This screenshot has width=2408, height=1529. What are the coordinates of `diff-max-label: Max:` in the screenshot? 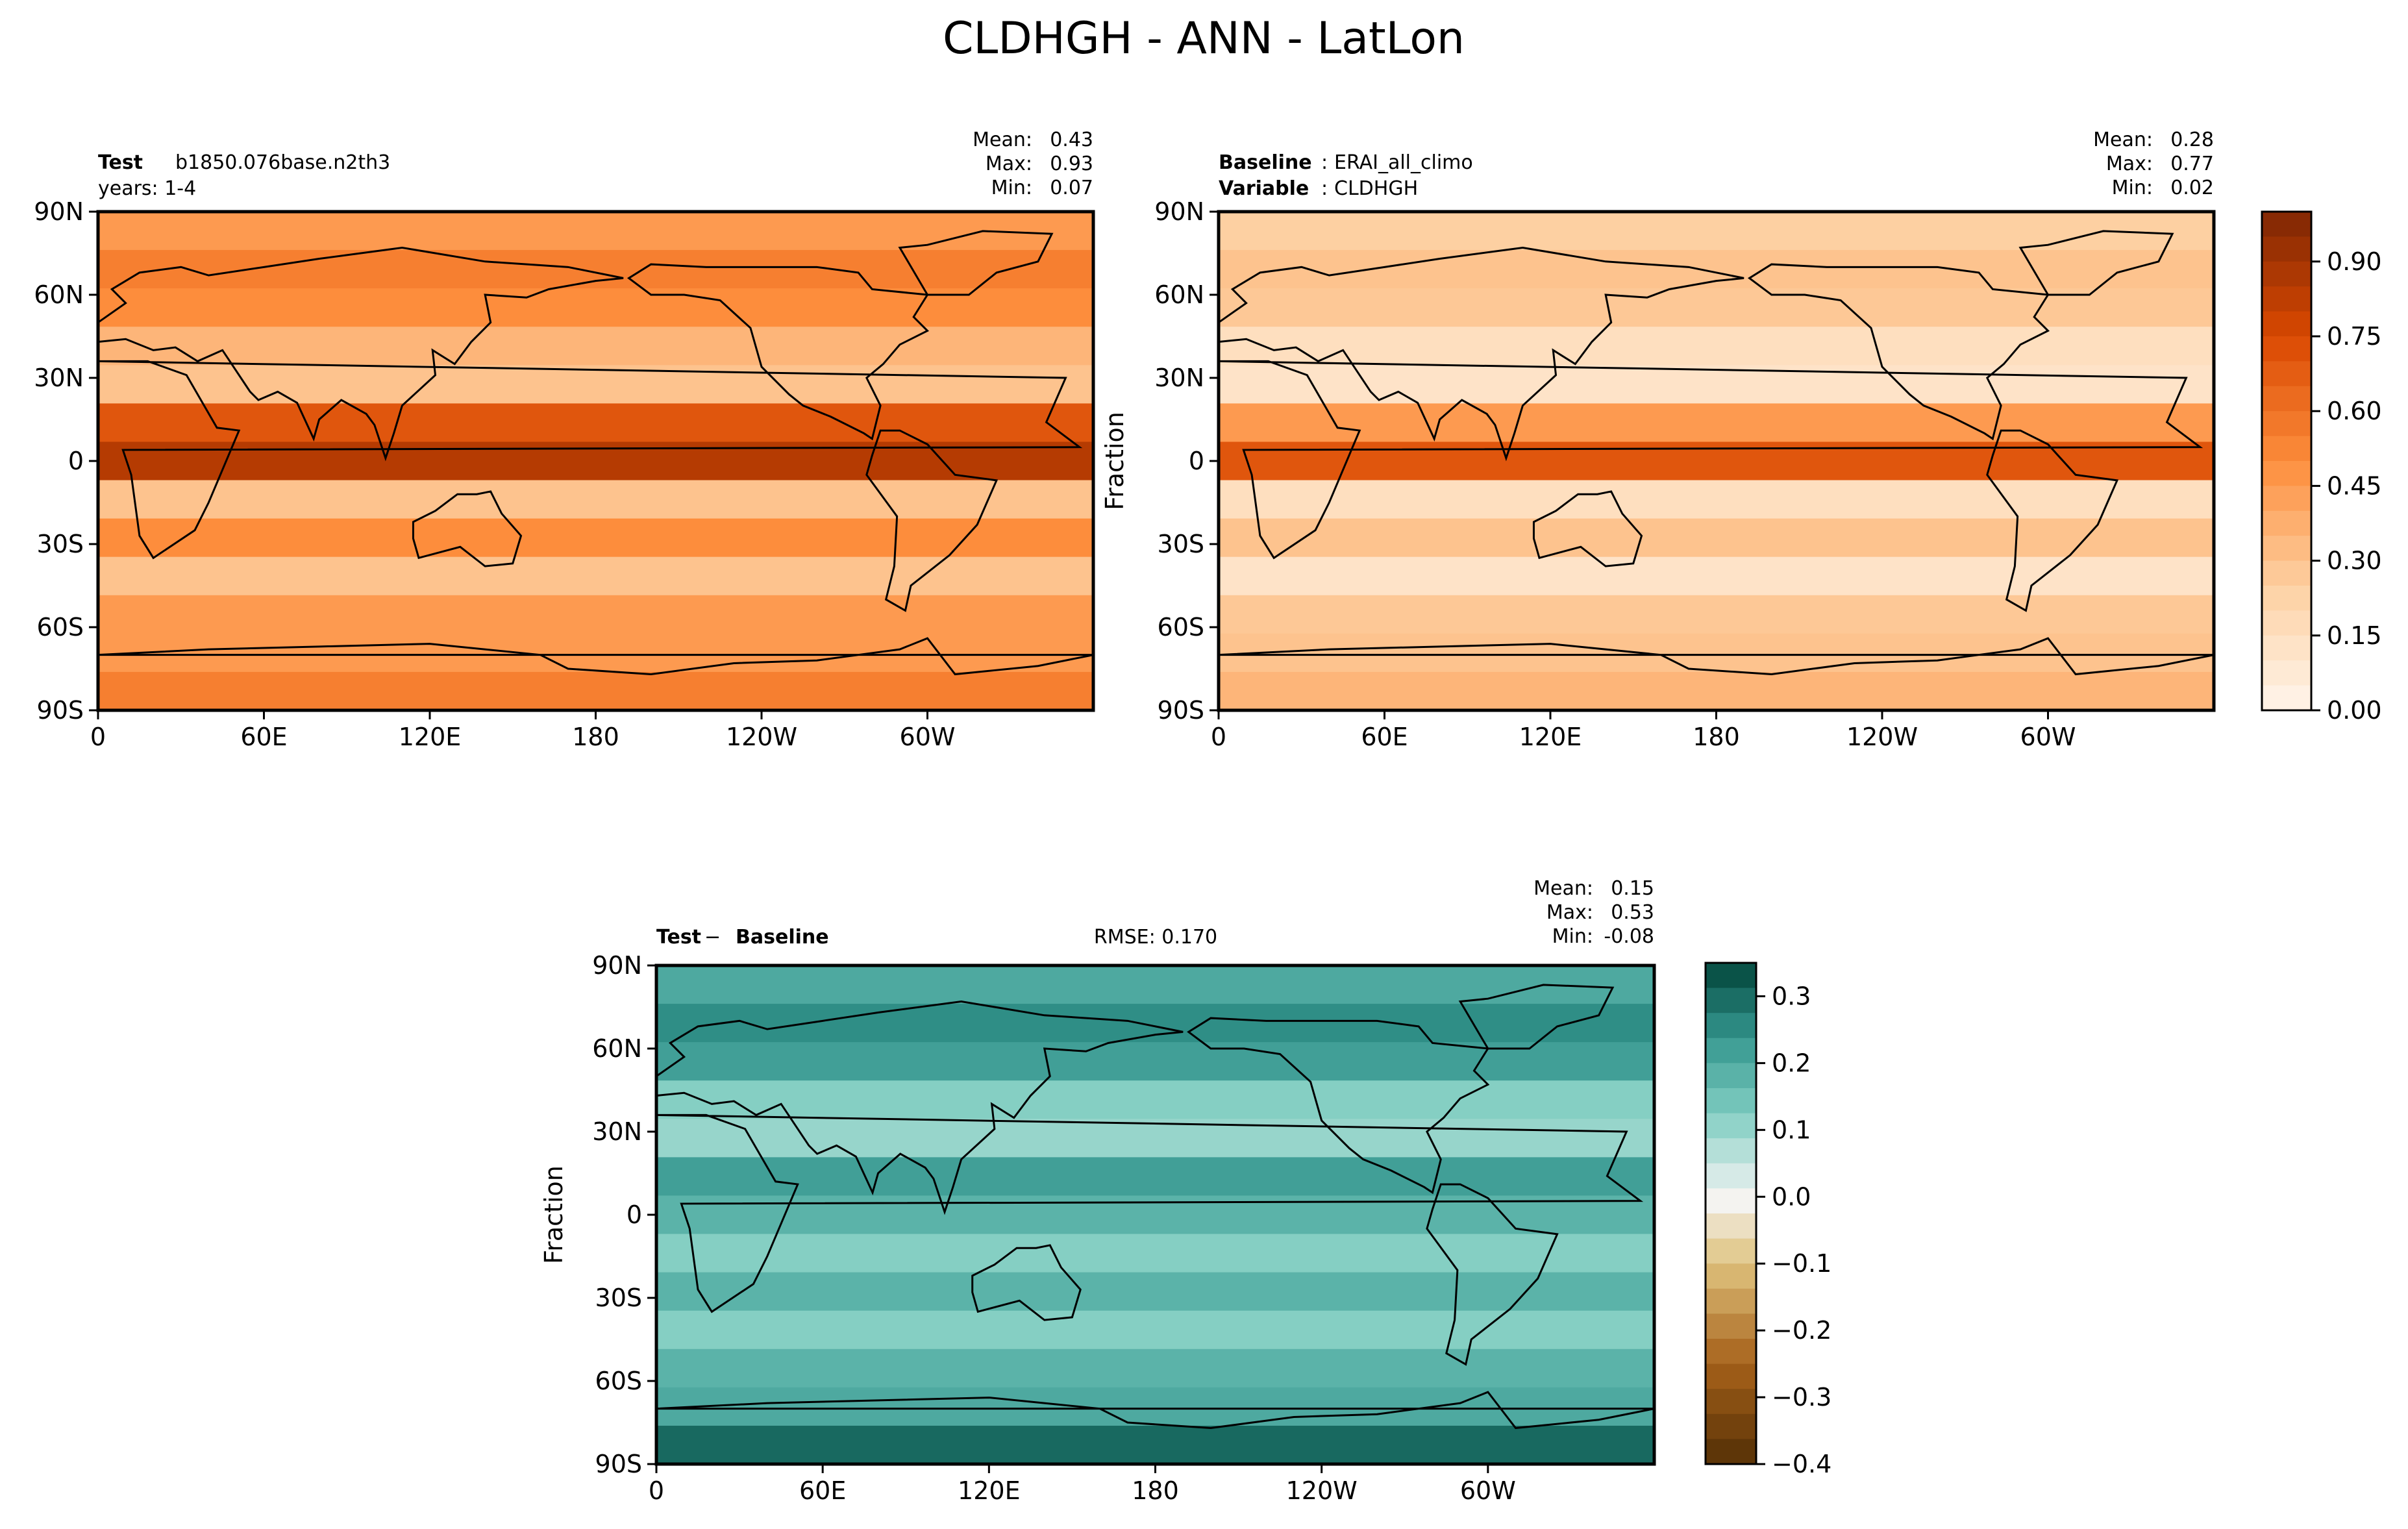 It's located at (1569, 912).